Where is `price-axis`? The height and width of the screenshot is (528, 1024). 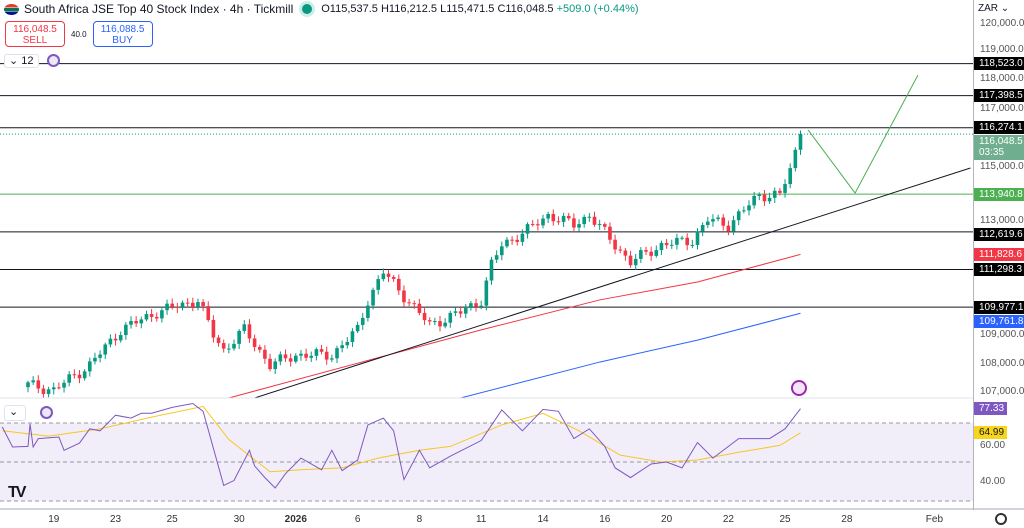 price-axis is located at coordinates (998, 255).